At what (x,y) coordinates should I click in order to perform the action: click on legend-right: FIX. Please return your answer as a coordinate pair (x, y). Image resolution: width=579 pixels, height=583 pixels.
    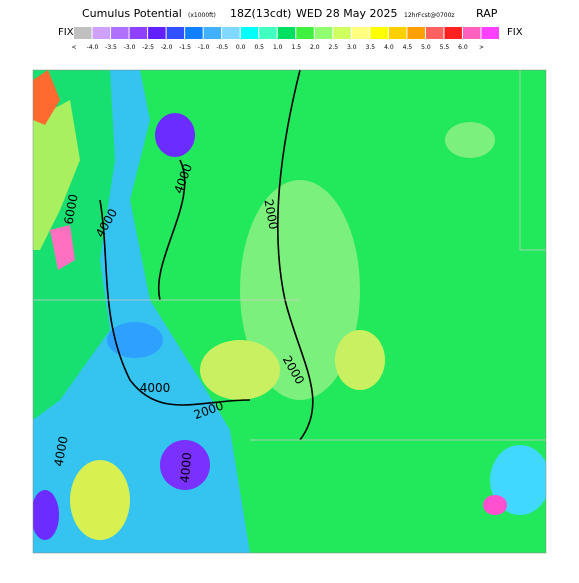
    Looking at the image, I should click on (515, 32).